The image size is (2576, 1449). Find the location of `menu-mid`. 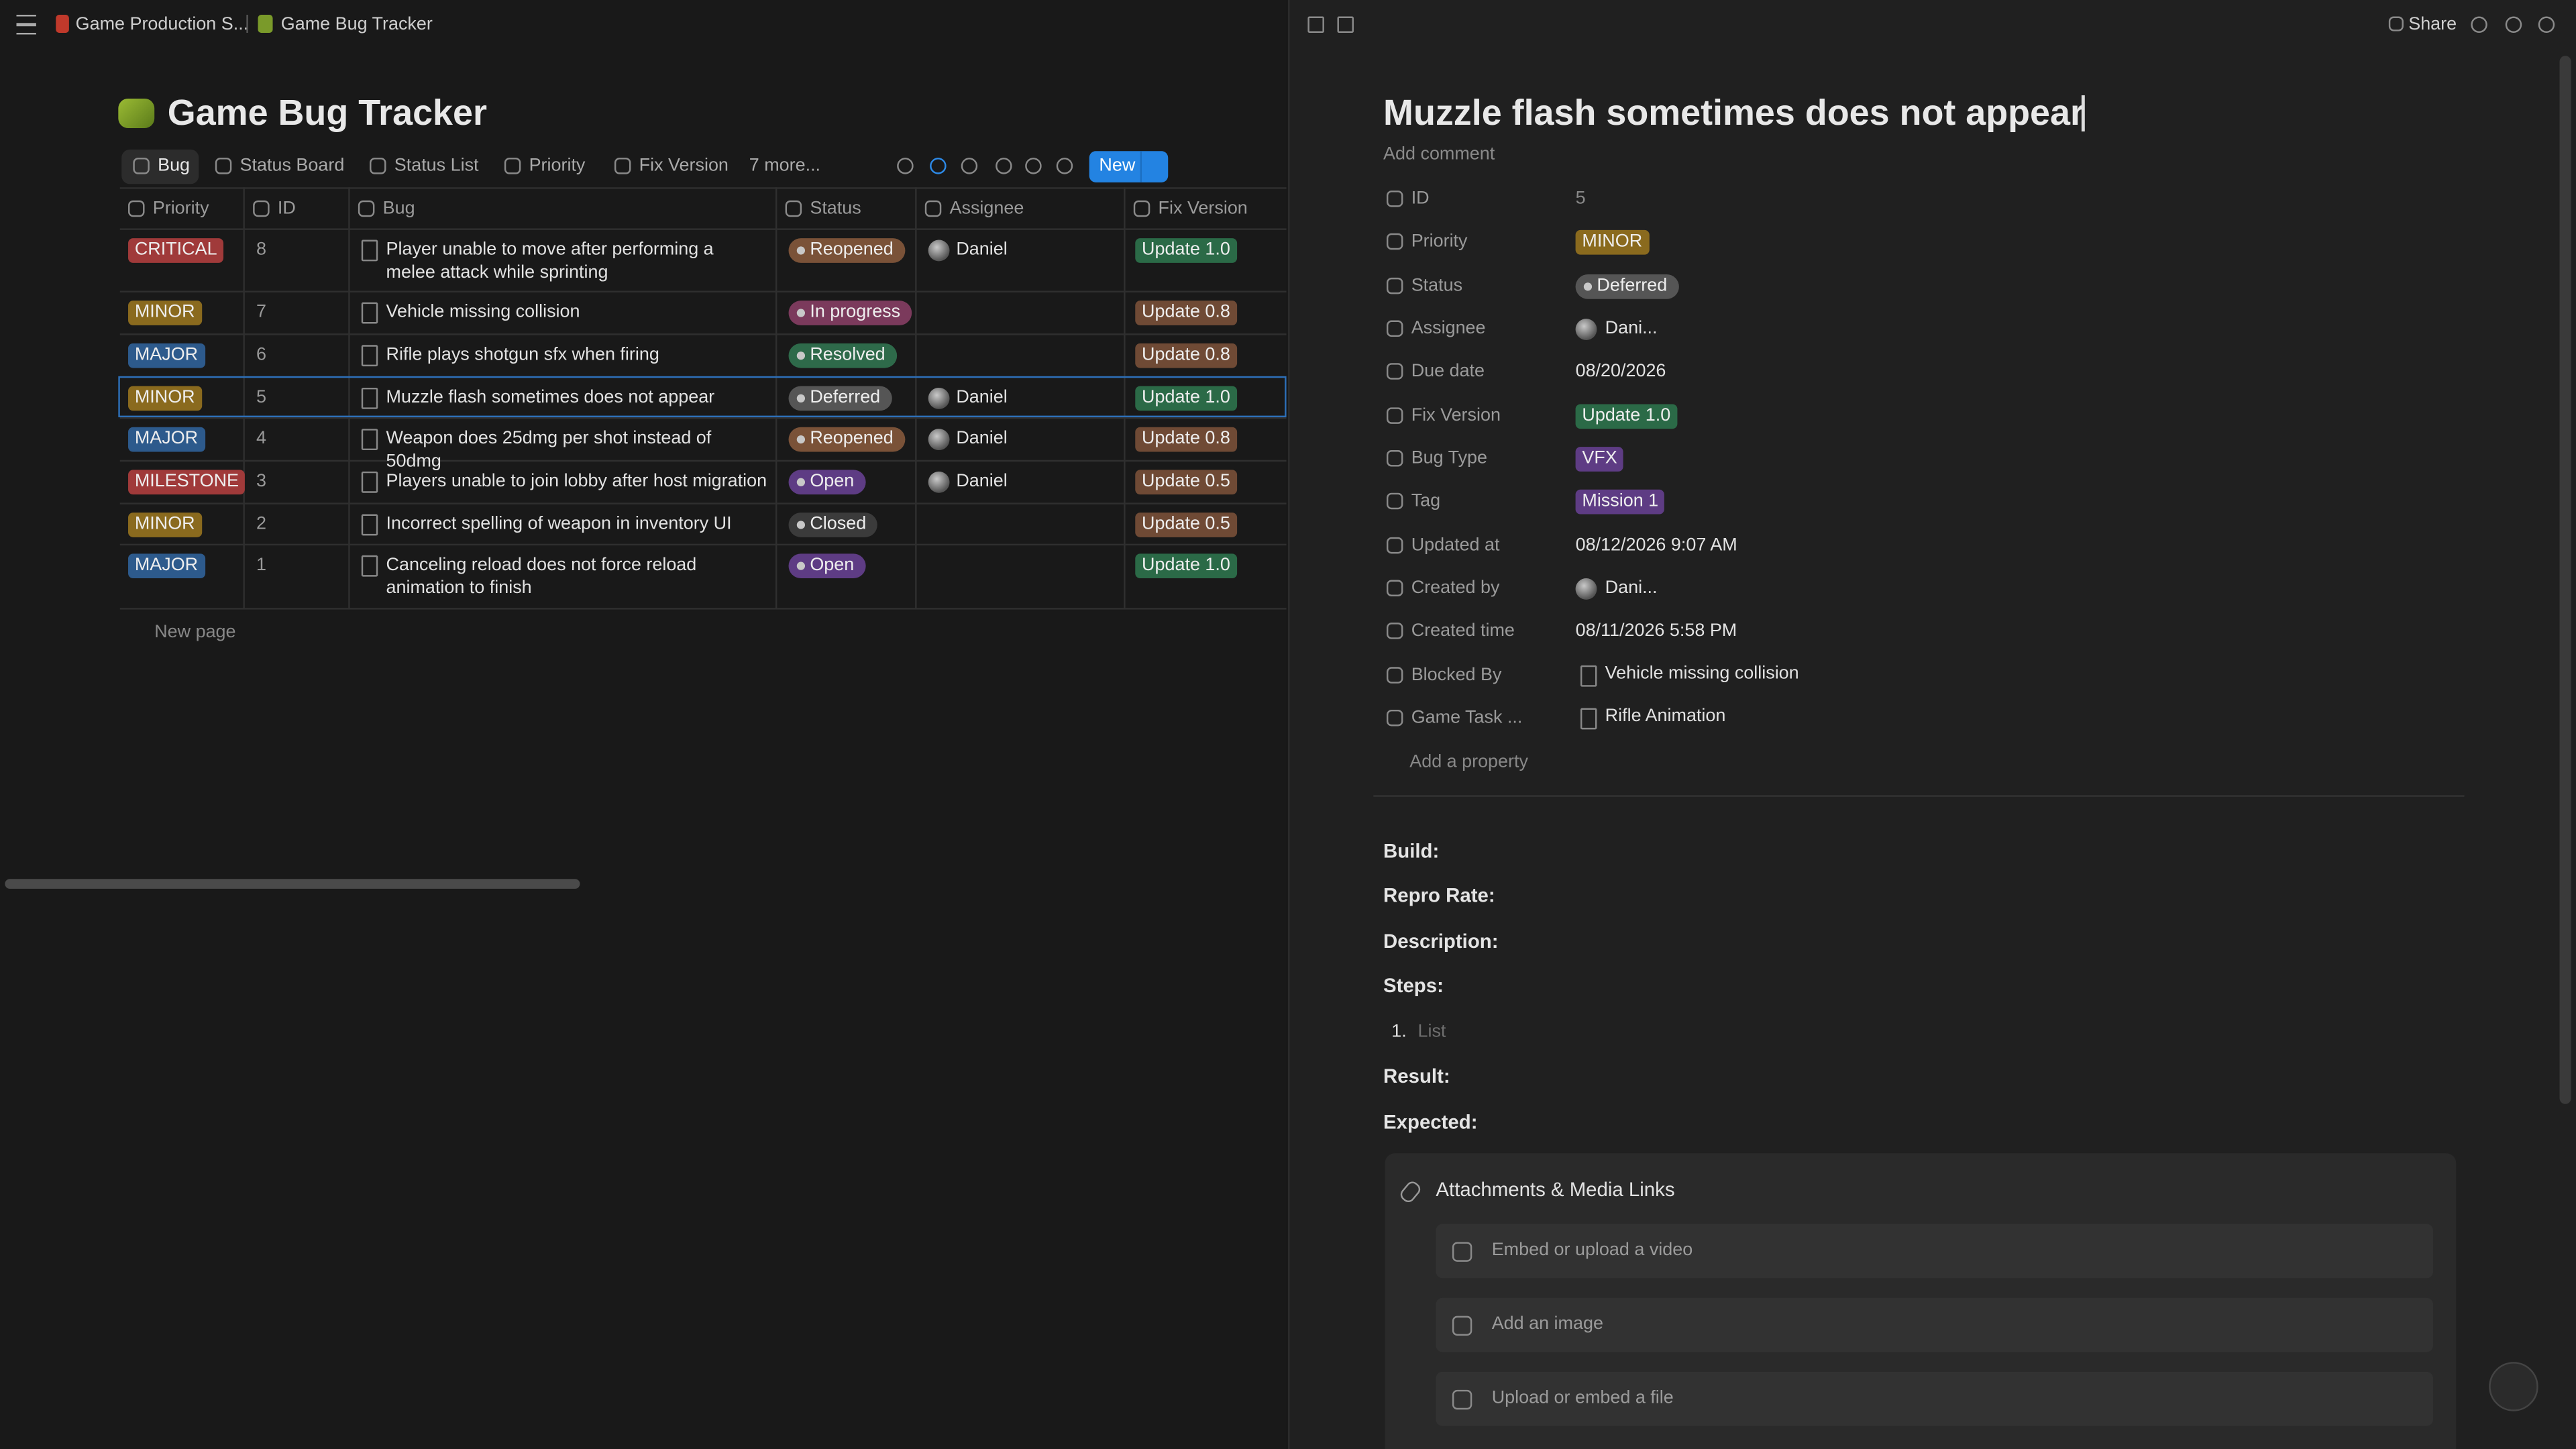

menu-mid is located at coordinates (26, 24).